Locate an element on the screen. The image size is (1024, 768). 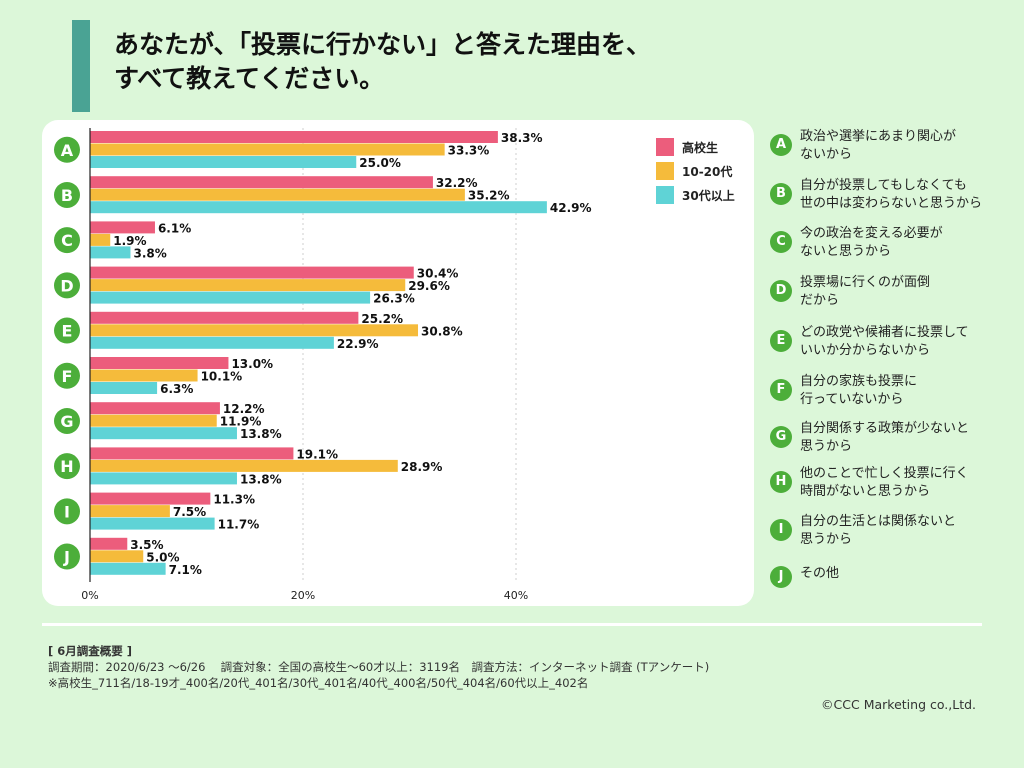
category-label: H is located at coordinates (66, 466).